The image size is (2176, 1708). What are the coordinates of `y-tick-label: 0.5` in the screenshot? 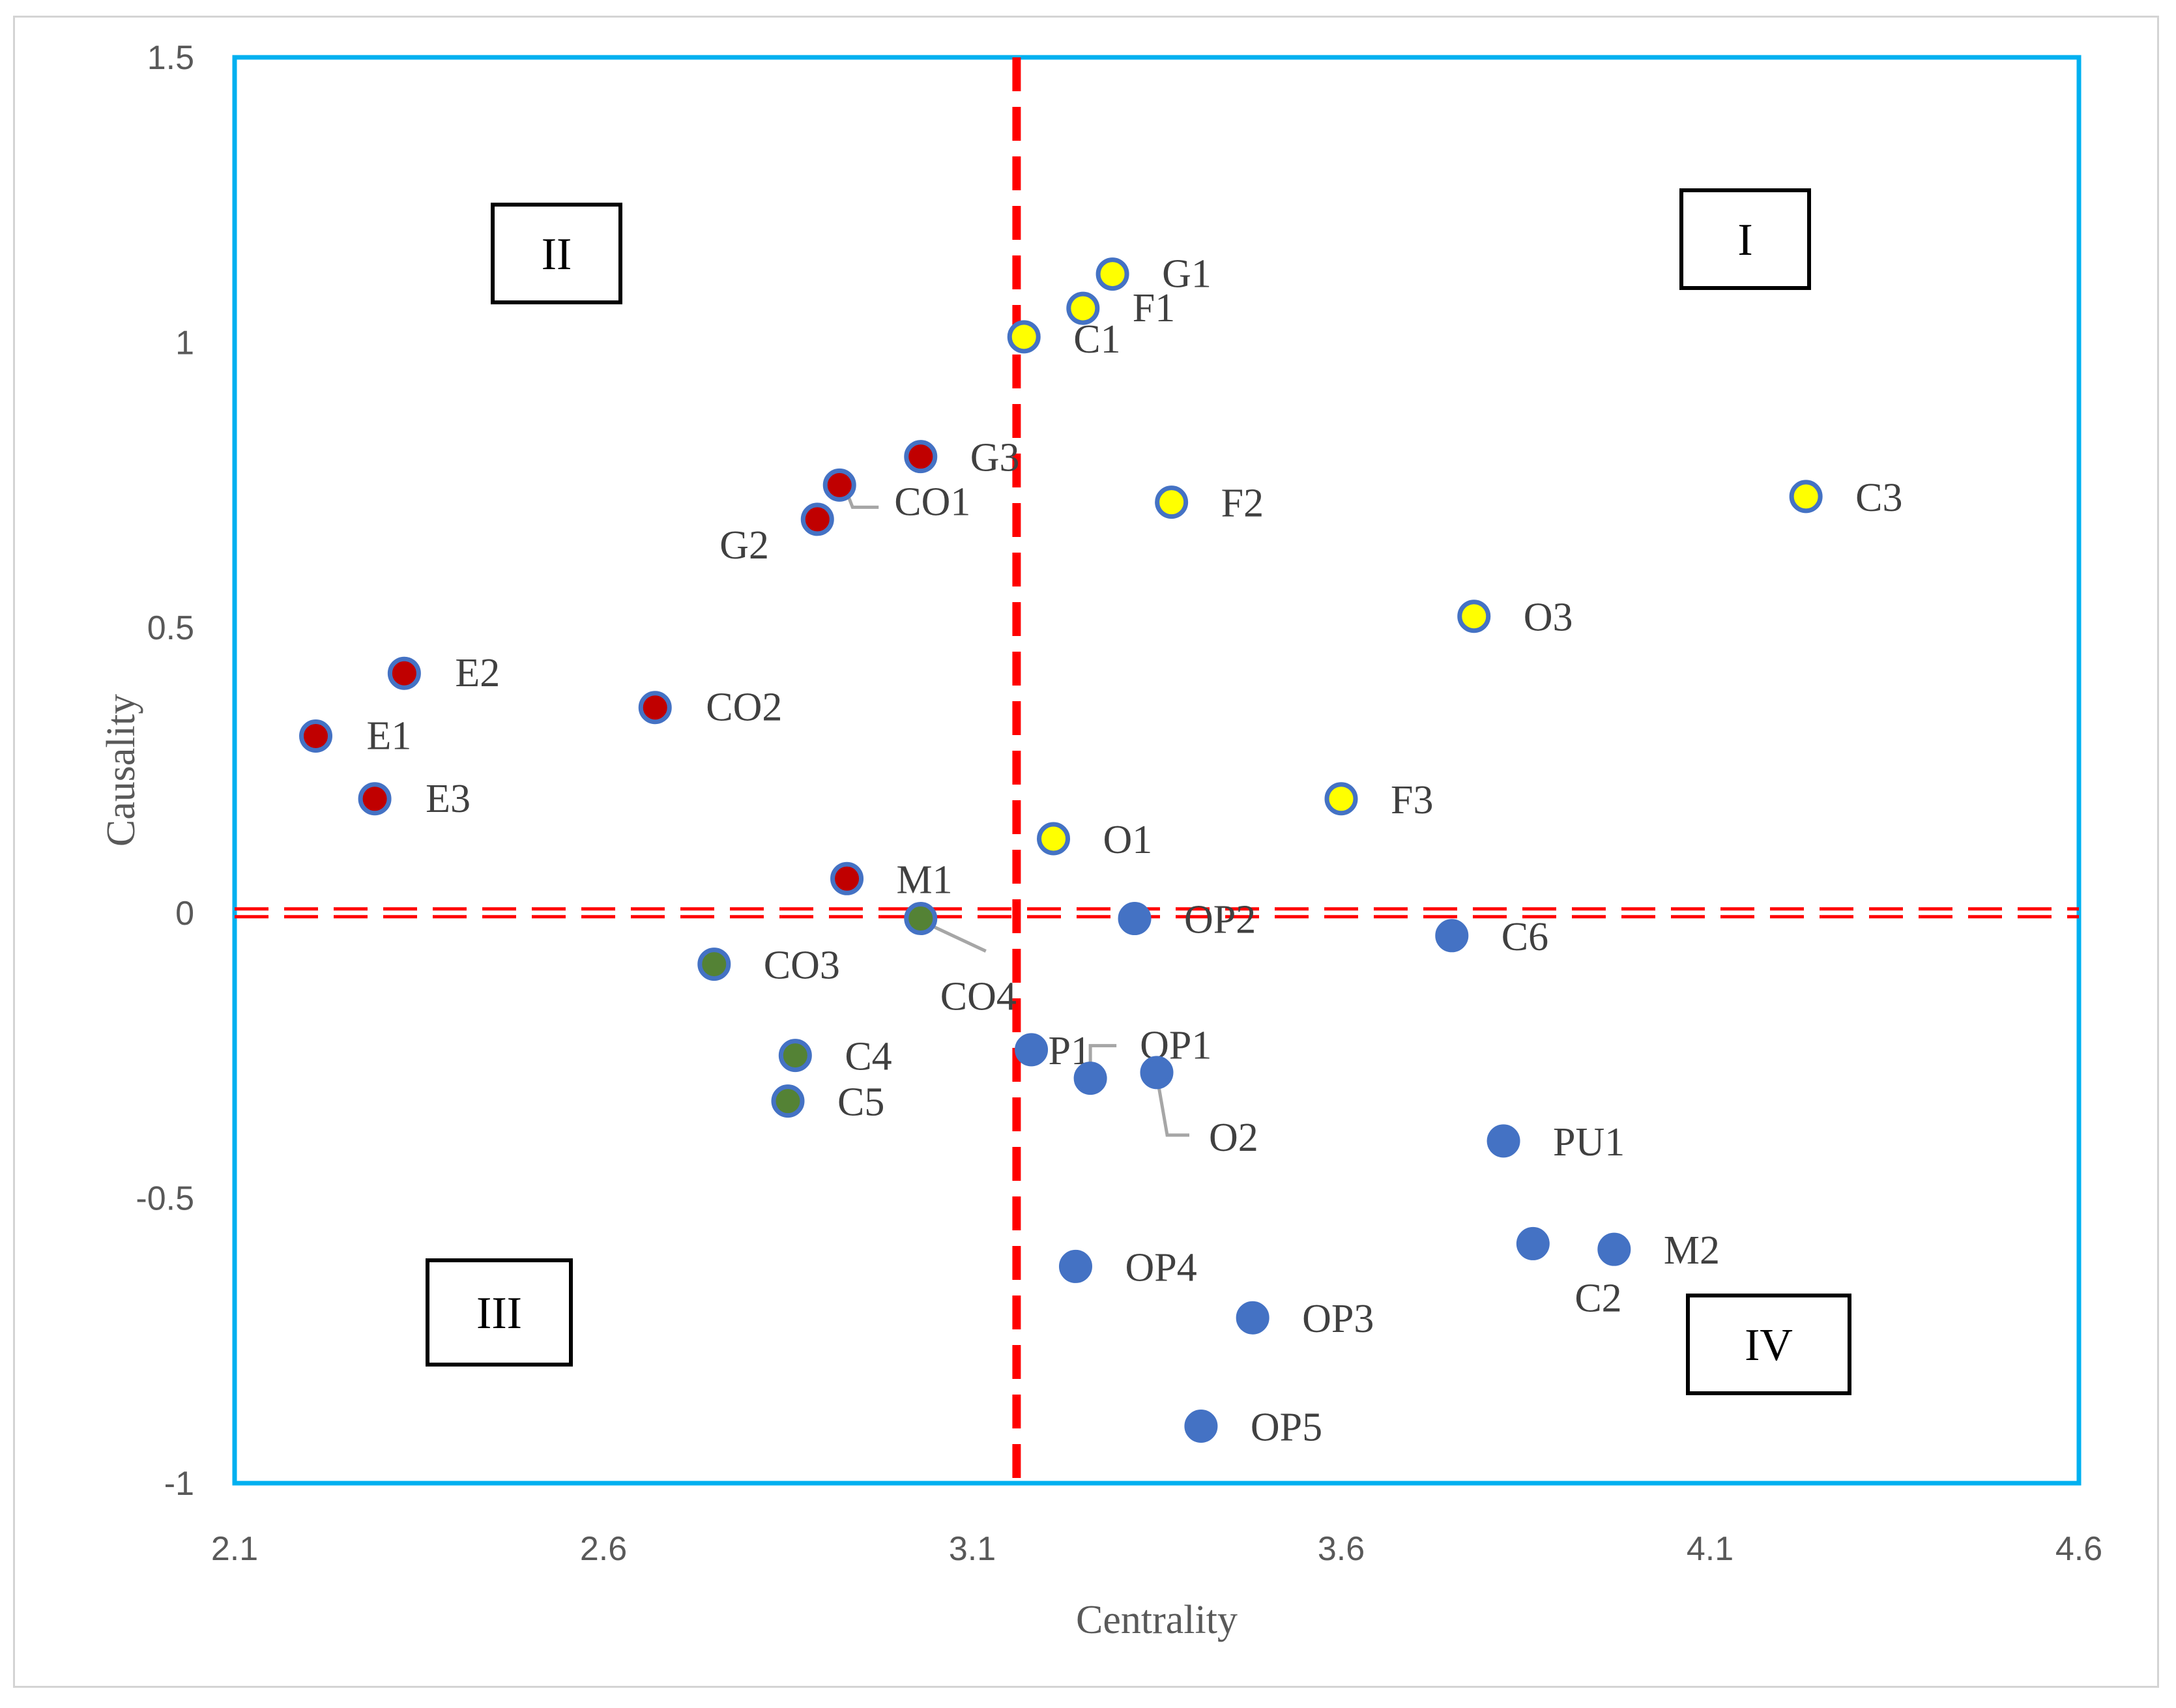 It's located at (170, 628).